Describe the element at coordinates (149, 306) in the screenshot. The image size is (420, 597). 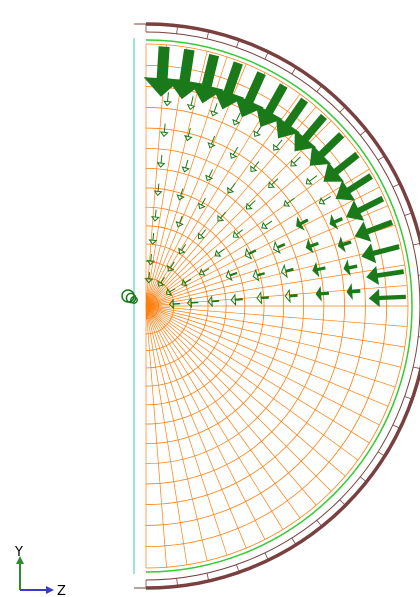
I see `center-dense-mesh` at that location.